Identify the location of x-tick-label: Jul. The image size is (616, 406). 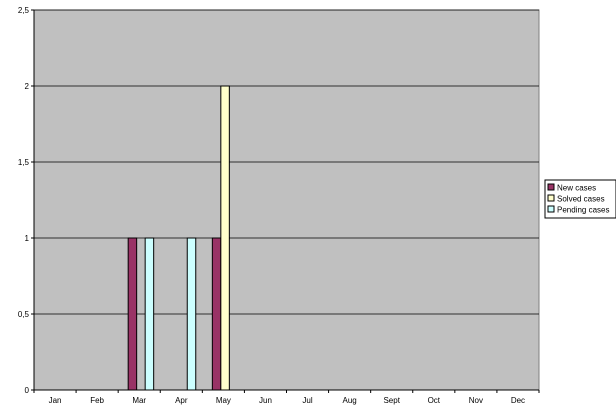
(307, 400).